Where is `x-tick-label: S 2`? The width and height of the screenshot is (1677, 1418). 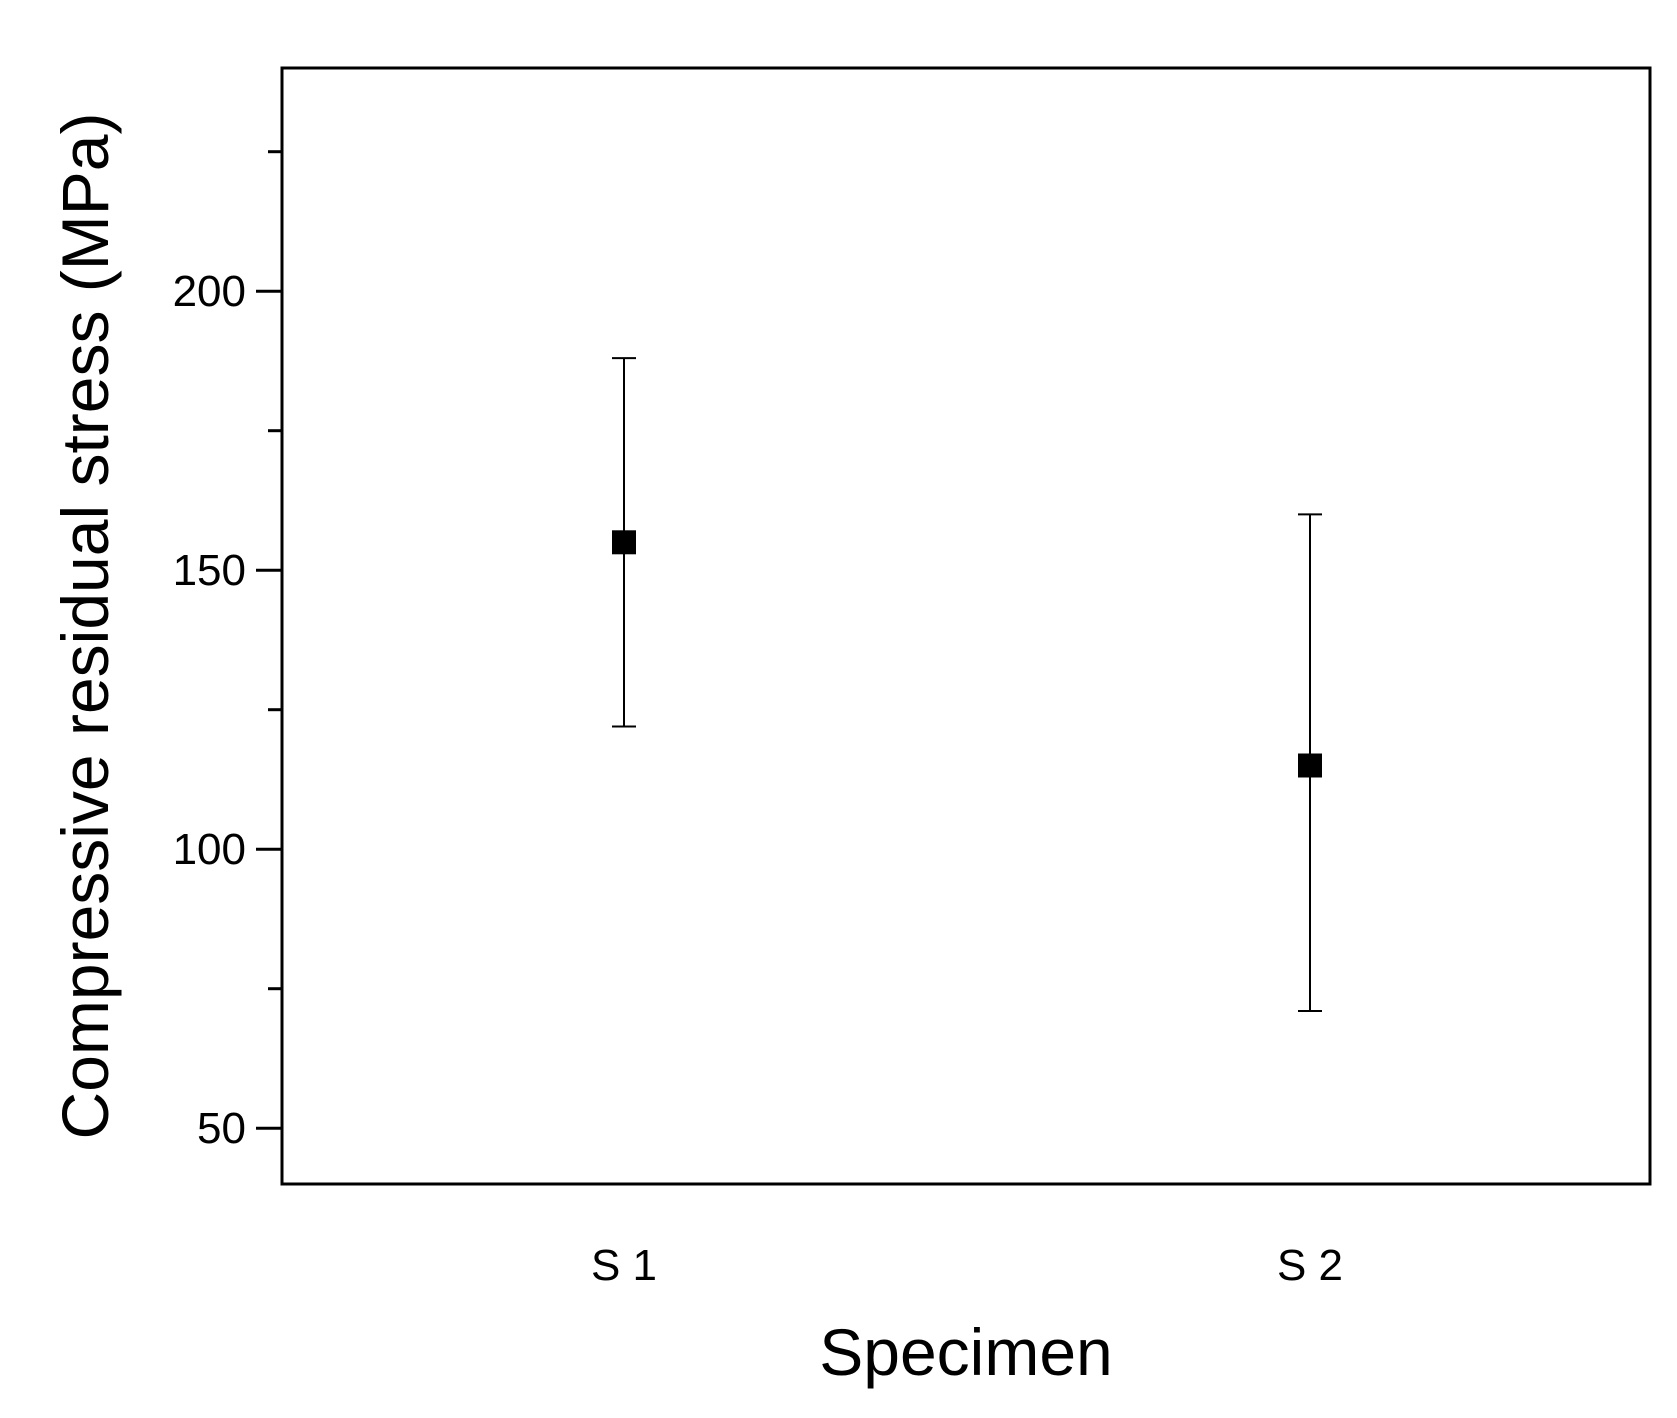 x-tick-label: S 2 is located at coordinates (1310, 1265).